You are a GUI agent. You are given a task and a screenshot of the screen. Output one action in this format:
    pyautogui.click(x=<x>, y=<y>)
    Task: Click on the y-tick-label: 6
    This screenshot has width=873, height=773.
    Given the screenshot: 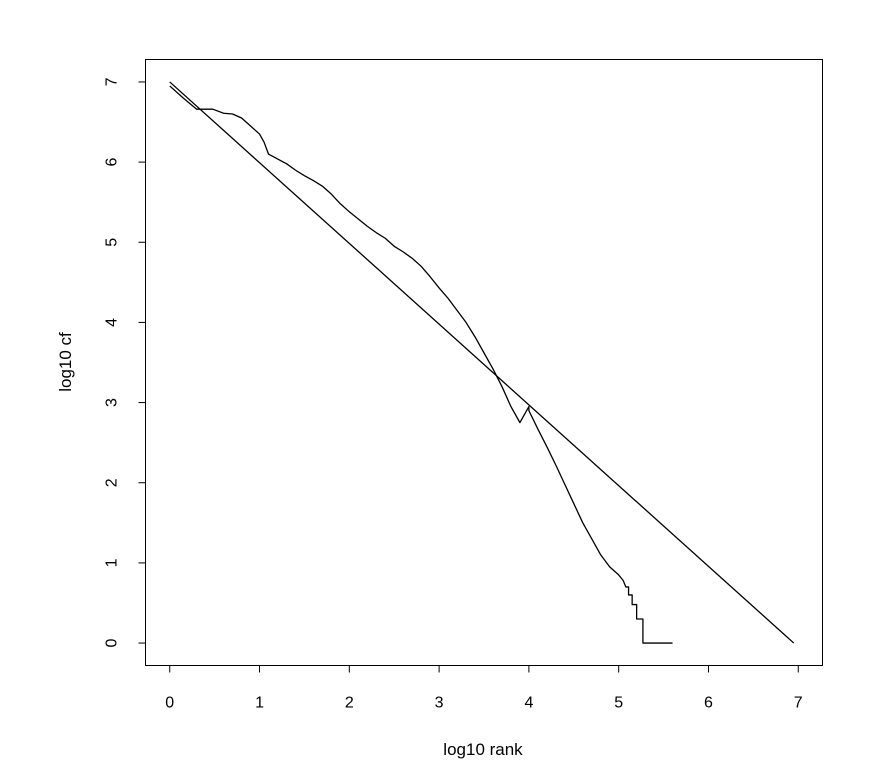 What is the action you would take?
    pyautogui.click(x=112, y=162)
    